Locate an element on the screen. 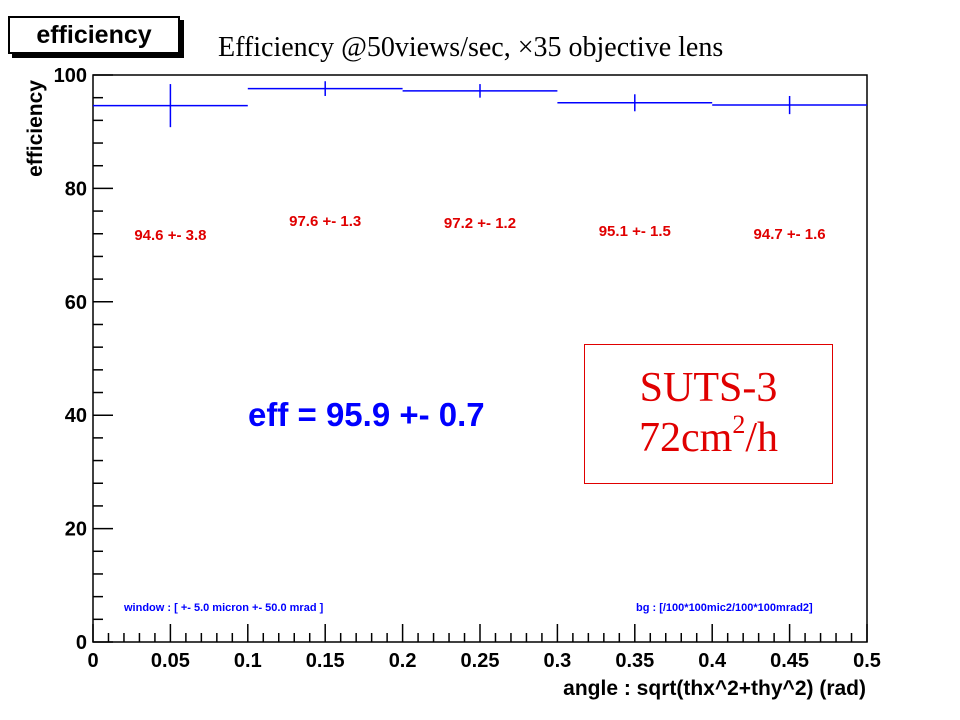 This screenshot has width=960, height=720. bin-value-label: 97.2 +- 1.2 is located at coordinates (480, 223).